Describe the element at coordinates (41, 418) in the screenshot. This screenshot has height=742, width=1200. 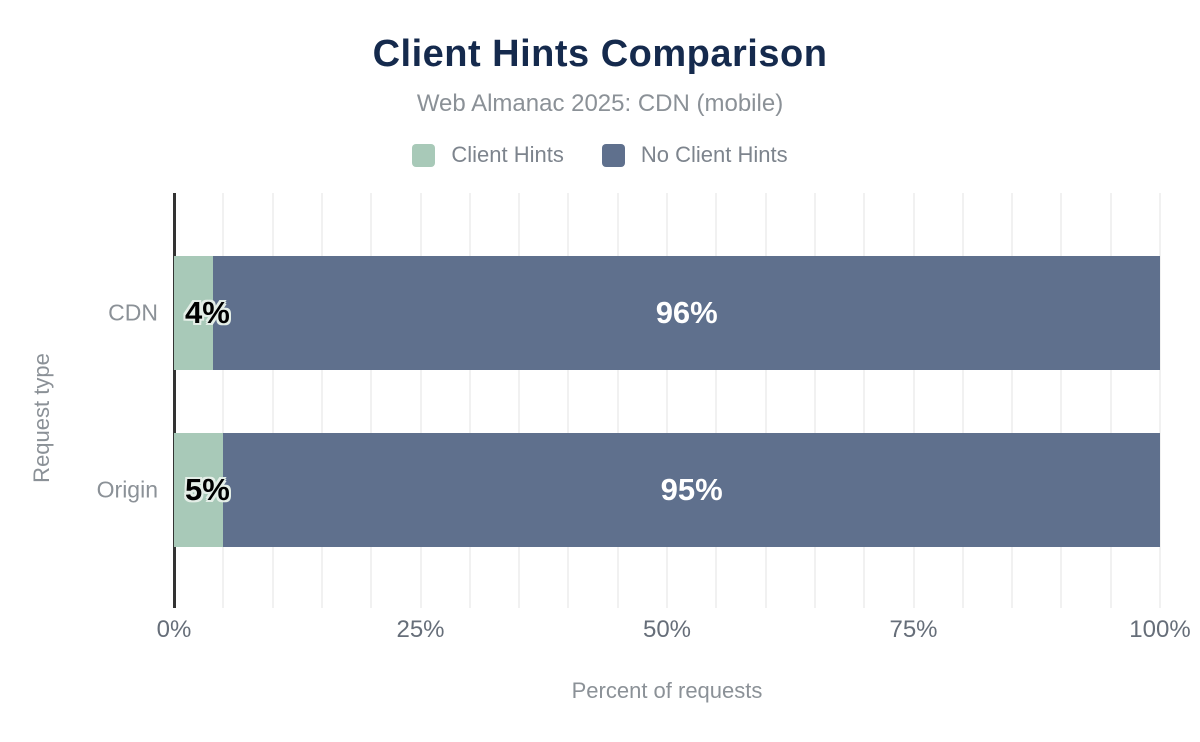
I see `y-axis-title: Request type` at that location.